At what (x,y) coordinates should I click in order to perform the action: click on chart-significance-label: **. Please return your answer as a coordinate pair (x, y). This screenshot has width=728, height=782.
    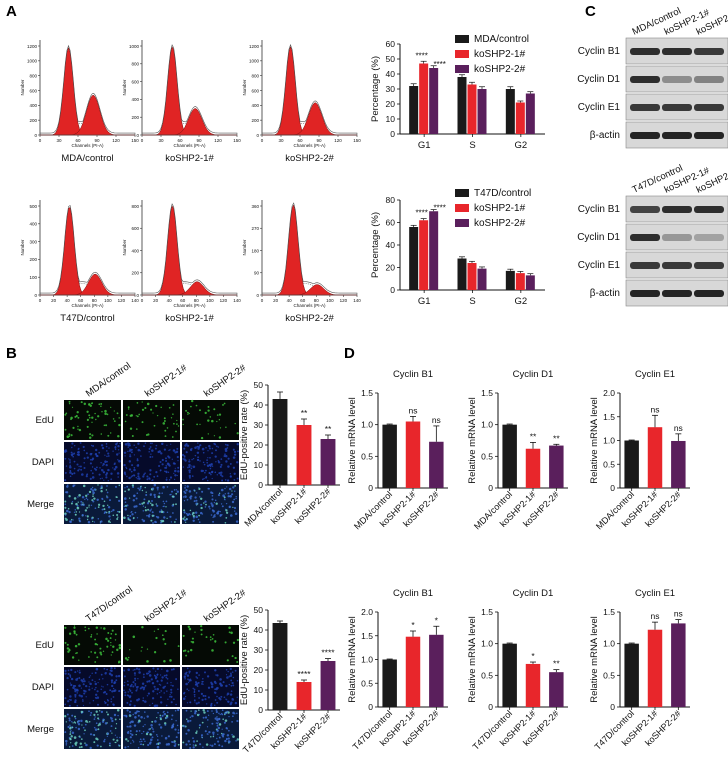
    Looking at the image, I should click on (556, 664).